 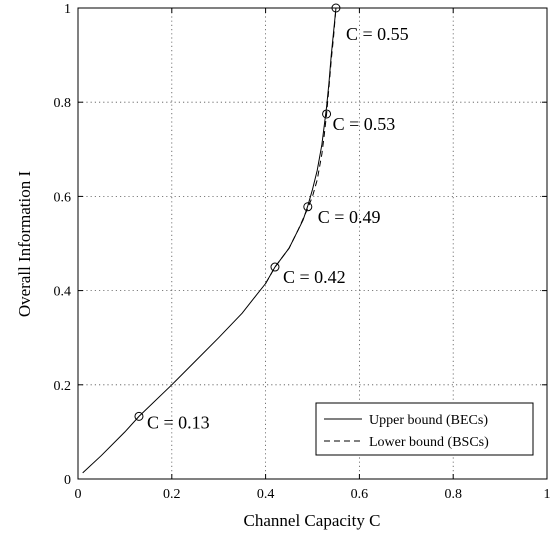 I want to click on lower-bound-line, so click(x=301, y=145).